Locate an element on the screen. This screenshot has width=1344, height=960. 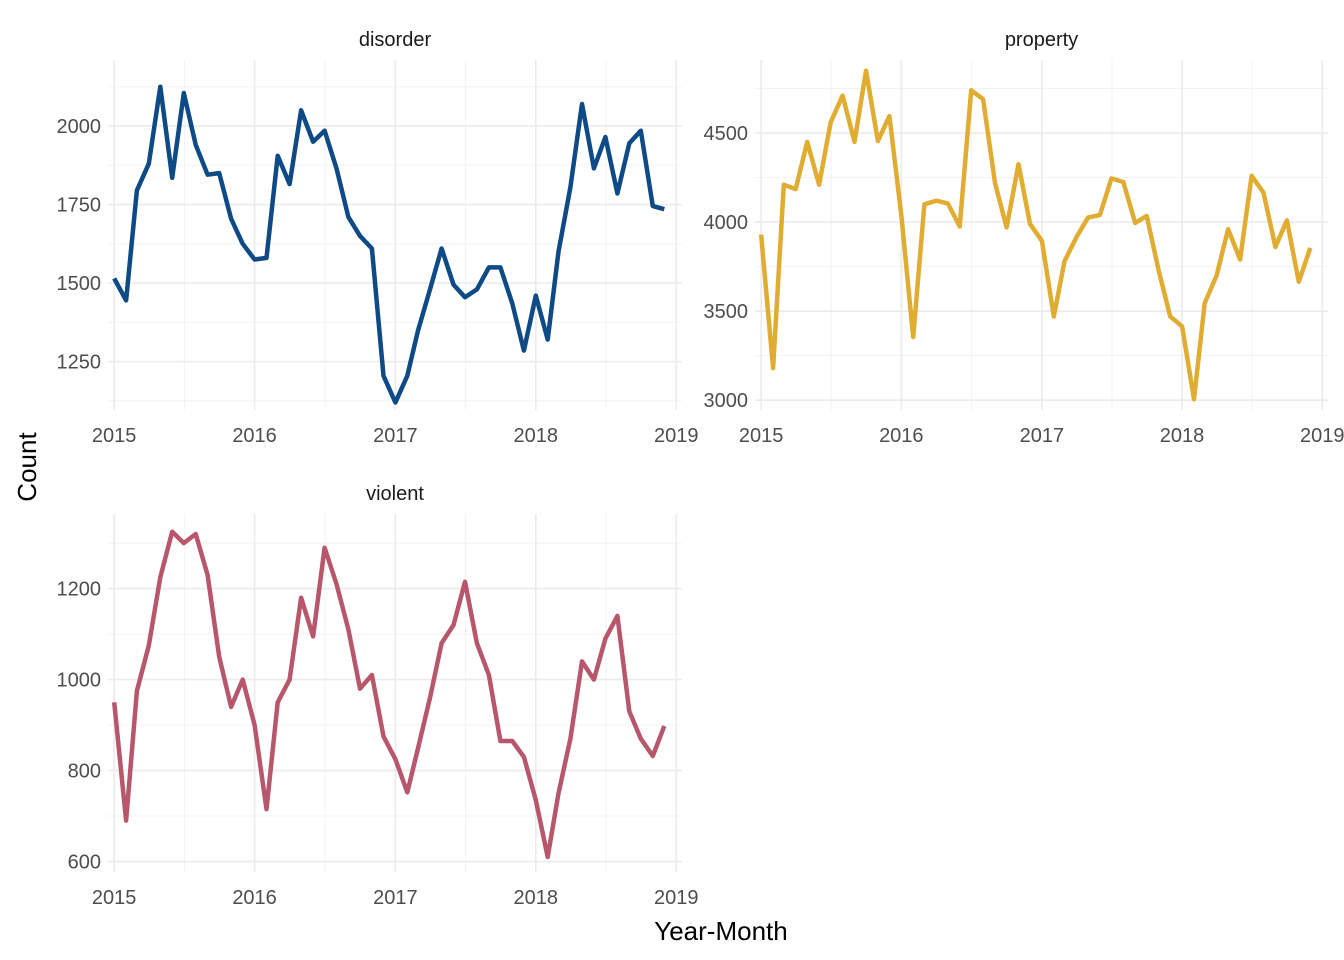
y-tick-label: 3000 is located at coordinates (726, 401).